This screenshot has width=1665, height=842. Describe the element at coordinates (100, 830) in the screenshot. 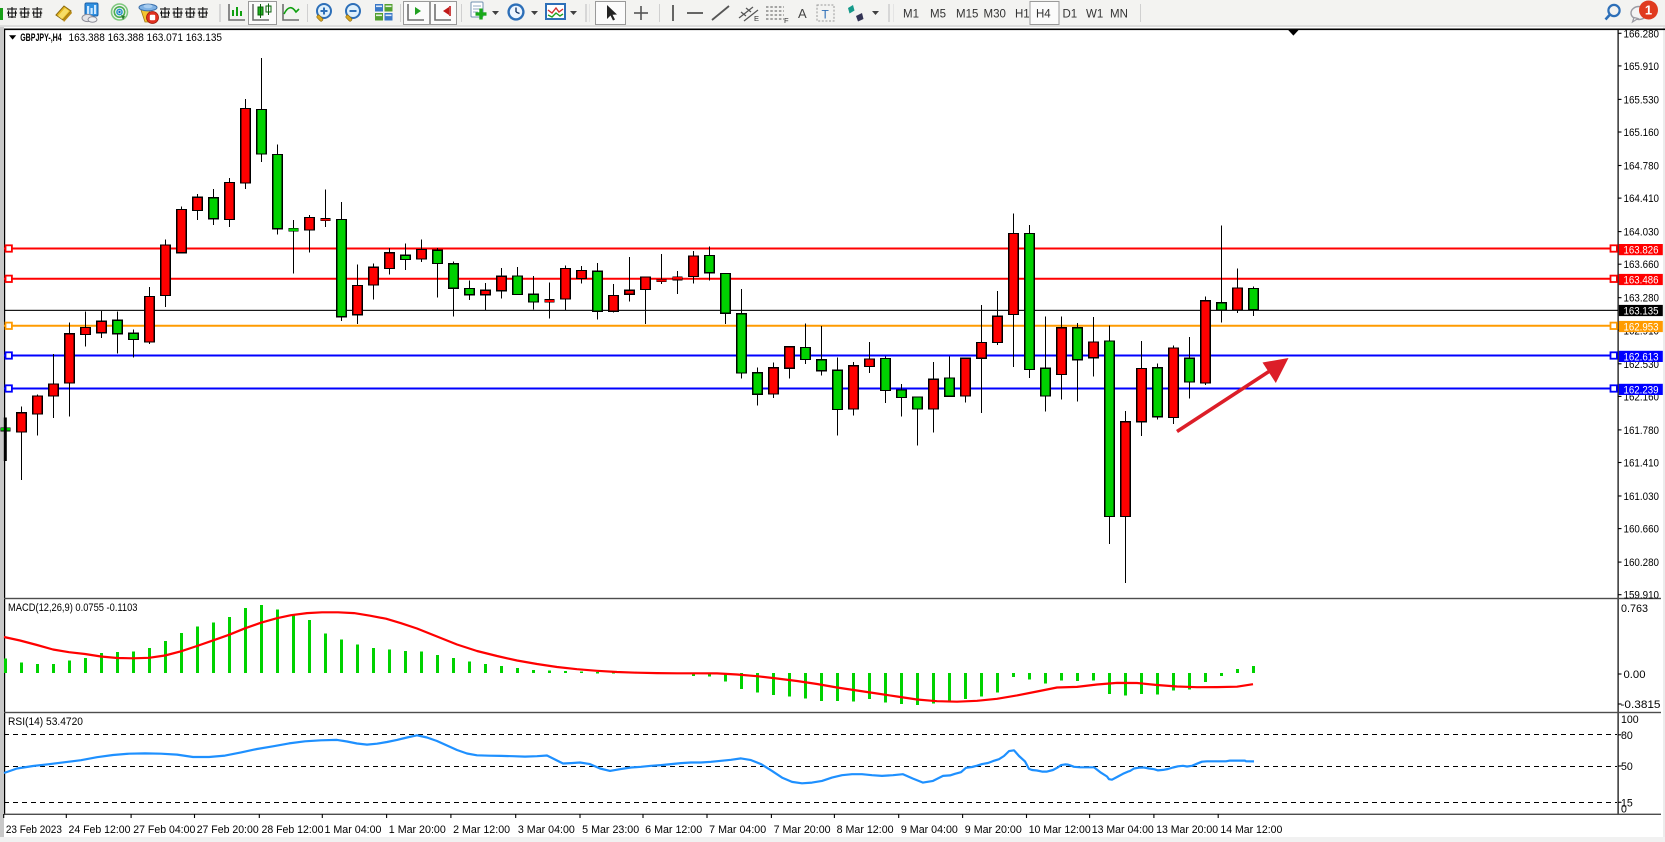

I see `svg-text: 24 Feb 12:00` at that location.